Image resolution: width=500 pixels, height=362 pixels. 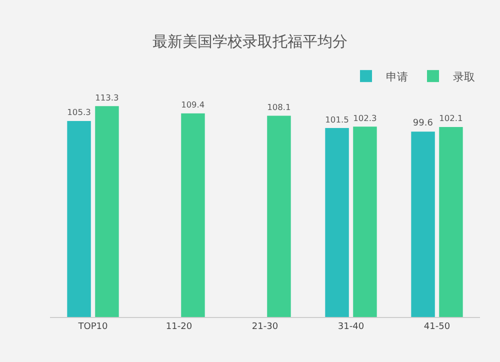 What do you see at coordinates (451, 118) in the screenshot?
I see `data-label: 102.1` at bounding box center [451, 118].